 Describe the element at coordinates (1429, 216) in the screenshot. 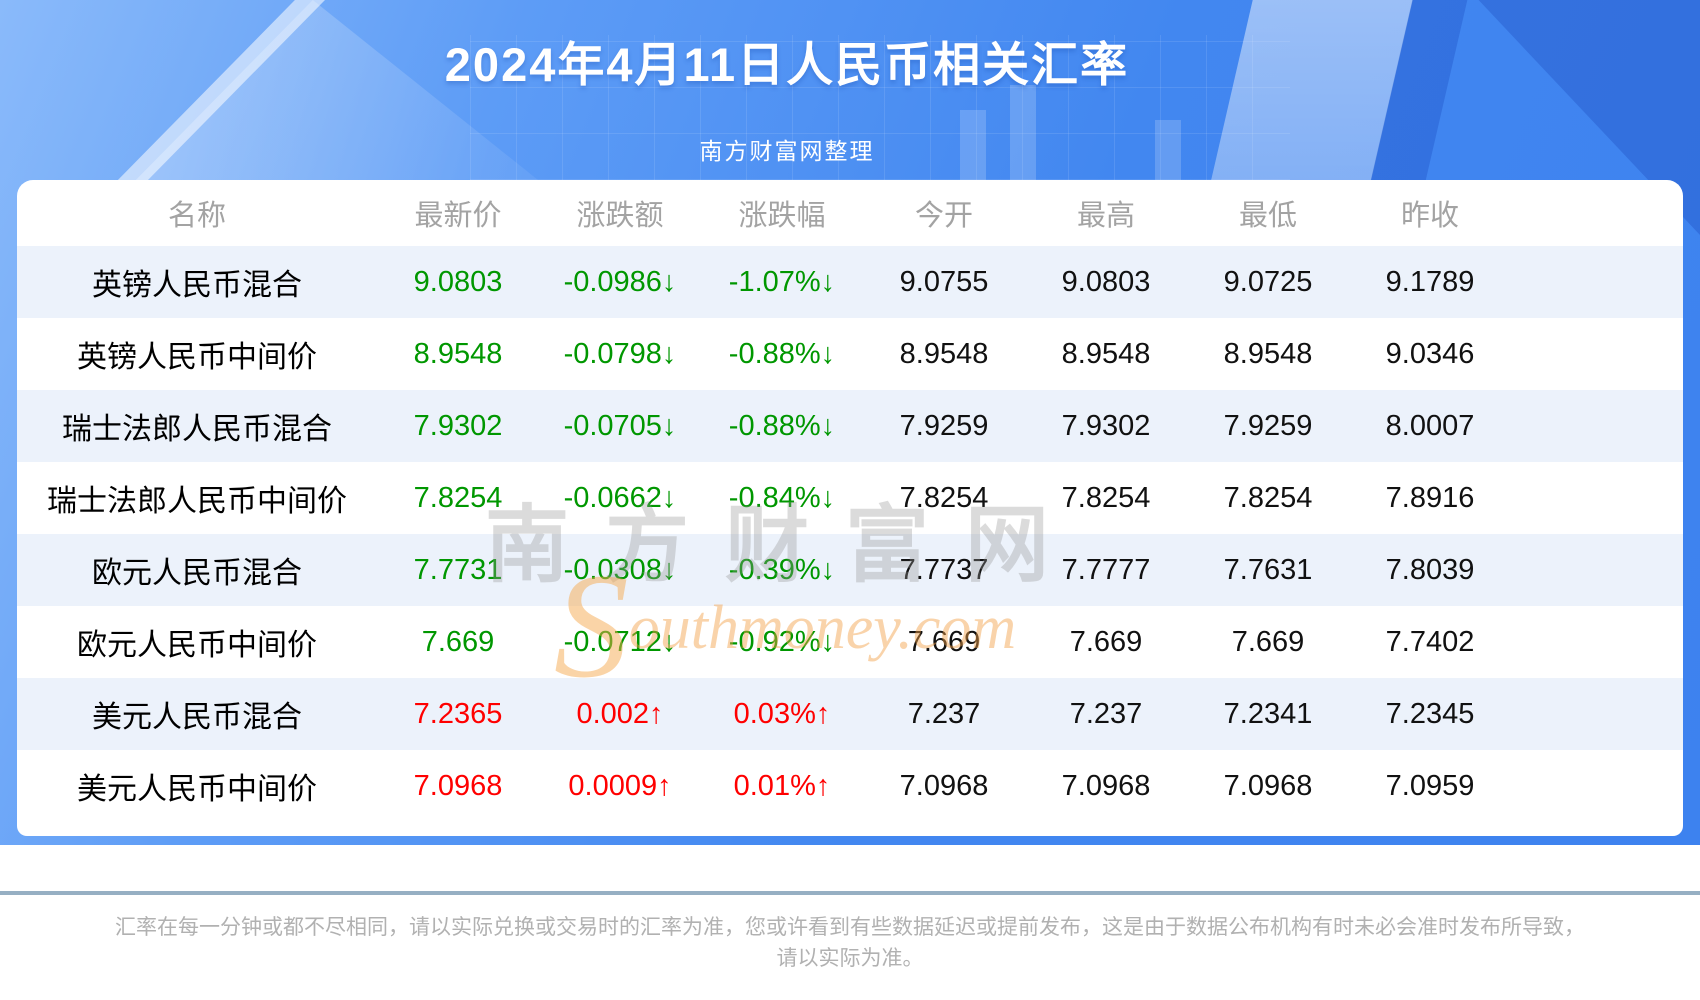

I see `col-header-prev-close: 昨收` at that location.